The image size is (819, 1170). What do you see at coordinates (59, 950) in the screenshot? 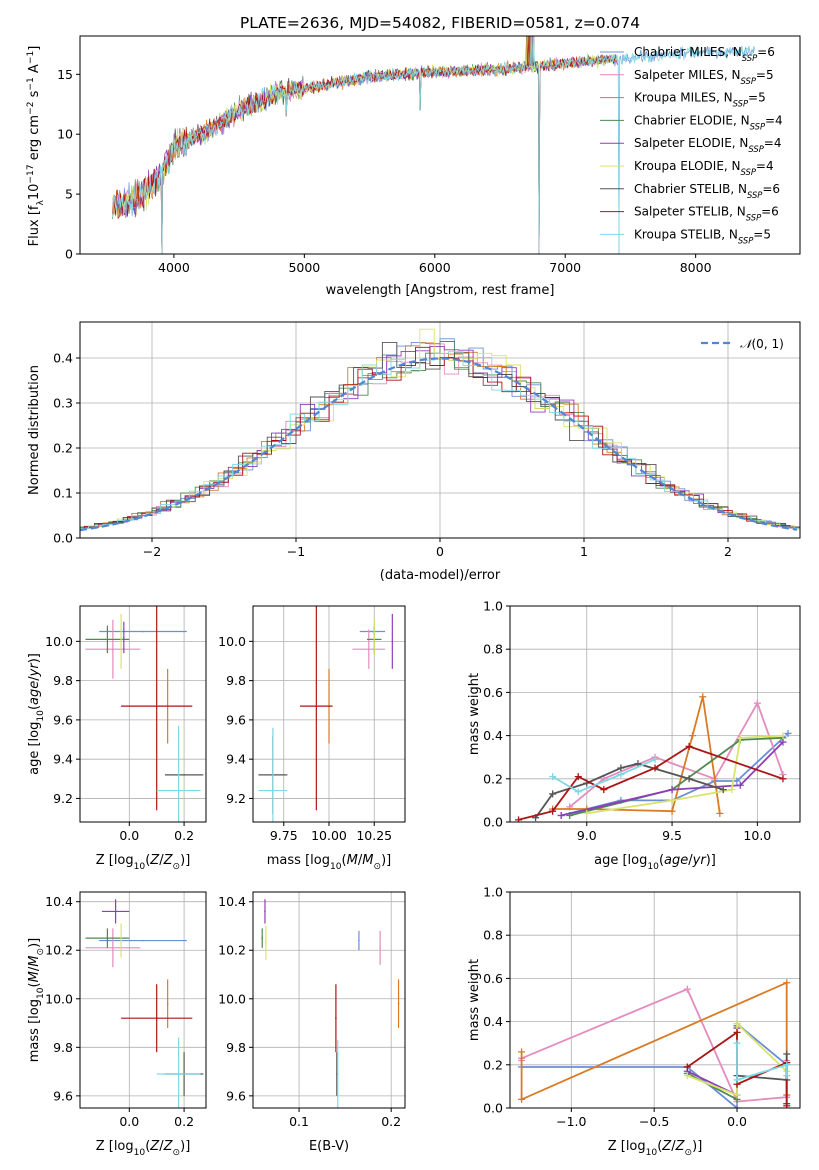
I see `y-tick-label: 10.2` at bounding box center [59, 950].